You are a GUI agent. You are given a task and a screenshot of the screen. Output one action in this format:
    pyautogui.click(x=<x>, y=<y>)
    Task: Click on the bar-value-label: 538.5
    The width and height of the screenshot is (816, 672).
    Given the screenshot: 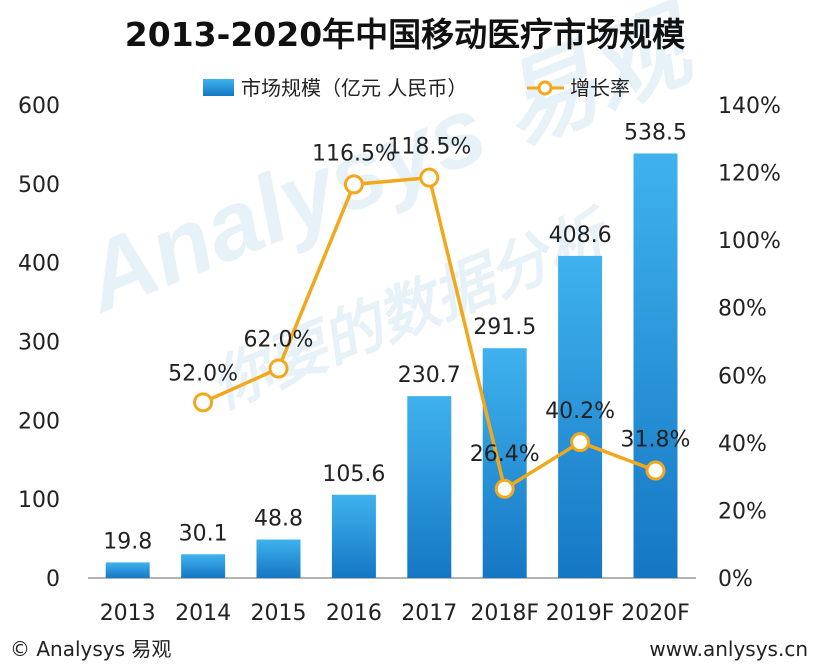 What is the action you would take?
    pyautogui.click(x=655, y=132)
    